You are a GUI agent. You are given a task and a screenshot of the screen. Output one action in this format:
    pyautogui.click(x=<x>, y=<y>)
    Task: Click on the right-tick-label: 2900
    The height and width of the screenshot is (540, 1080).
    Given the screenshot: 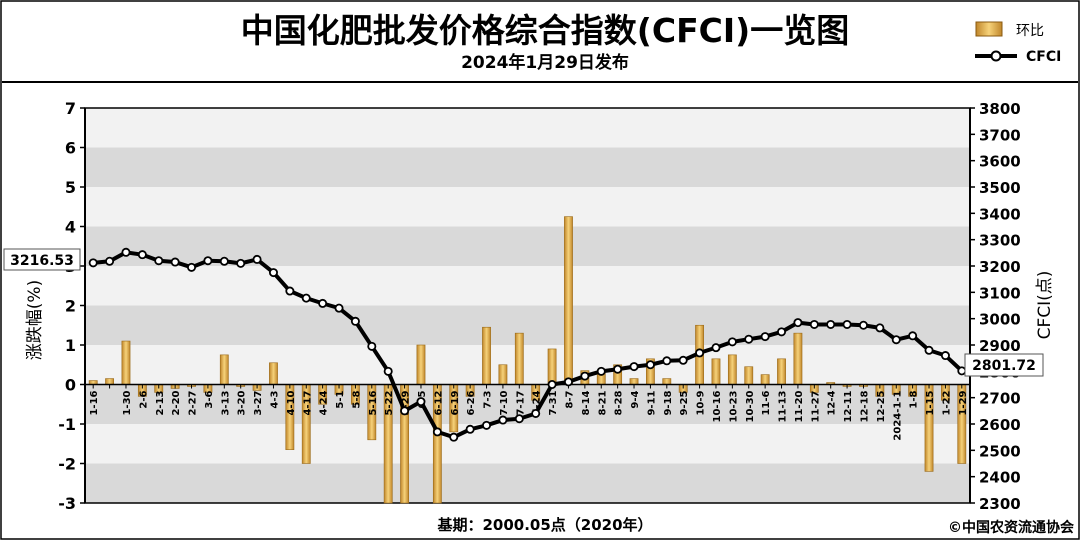 What is the action you would take?
    pyautogui.click(x=1000, y=346)
    